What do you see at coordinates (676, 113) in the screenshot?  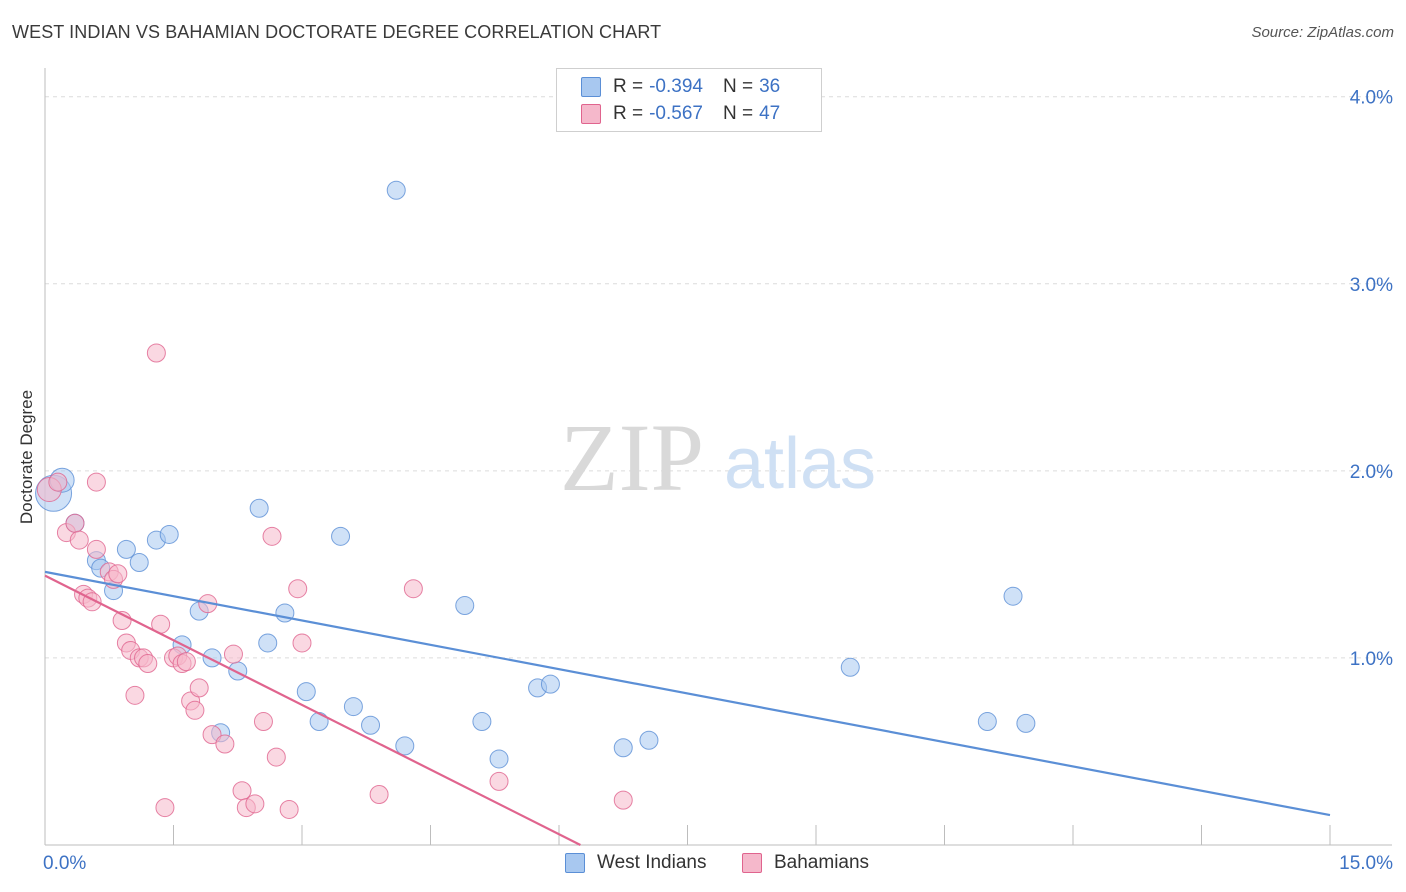 I see `legend-r-value: -0.567` at bounding box center [676, 113].